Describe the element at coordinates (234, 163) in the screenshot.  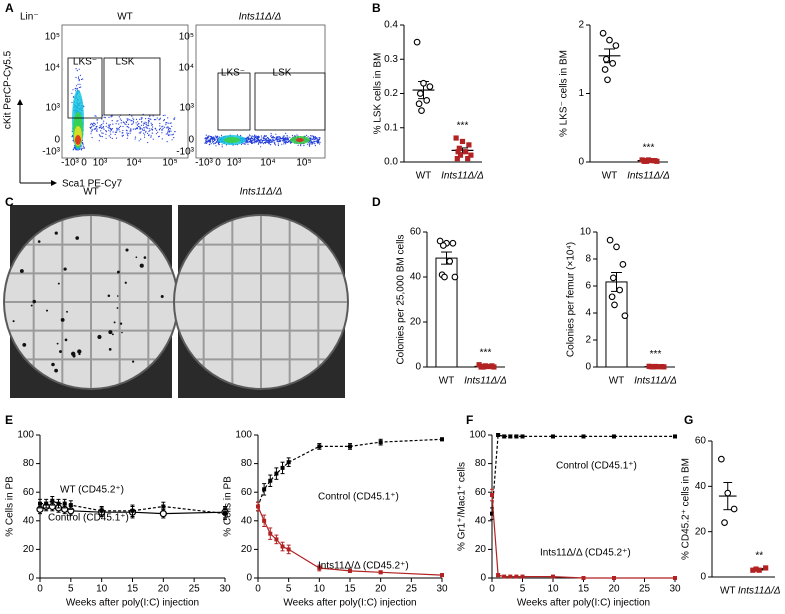
I see `flow-tick: 10³` at that location.